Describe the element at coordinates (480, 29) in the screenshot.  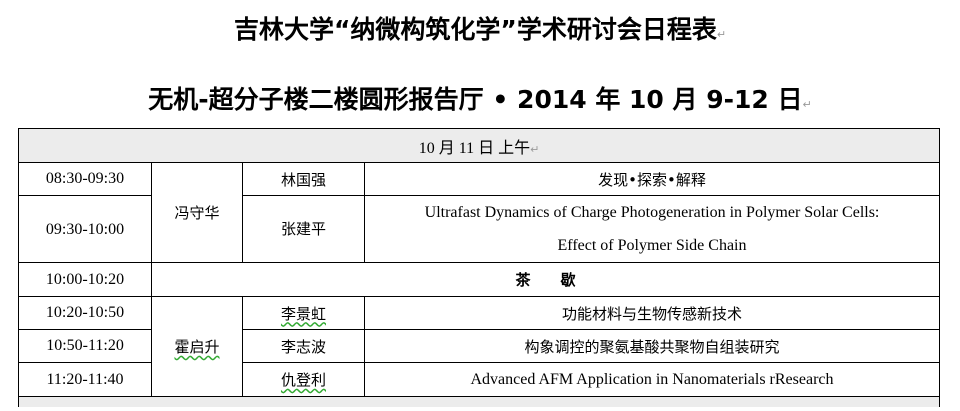
I see `page-title: 吉林大学“纳微构筑化学”学术研讨会日程表↵` at that location.